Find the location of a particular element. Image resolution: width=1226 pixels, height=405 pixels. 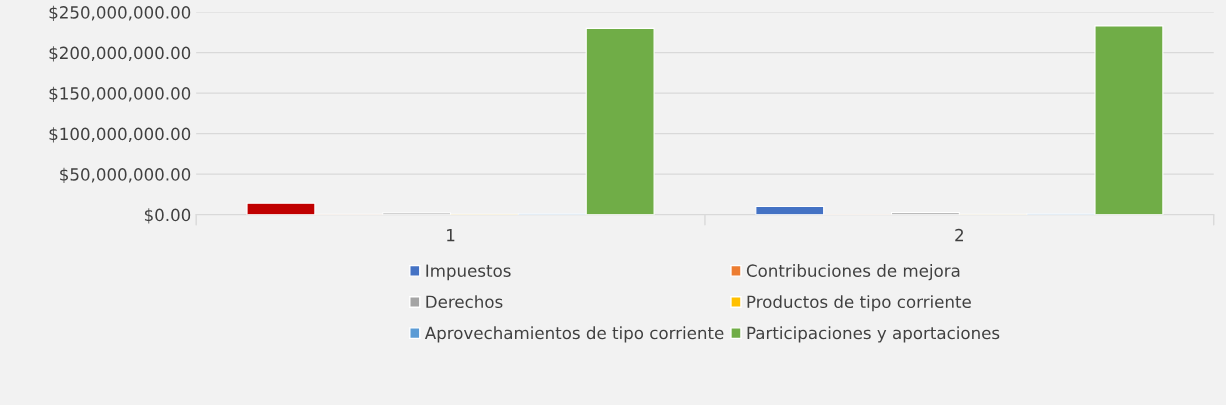

y-tick-label: $250,000,000.00 is located at coordinates (120, 13).